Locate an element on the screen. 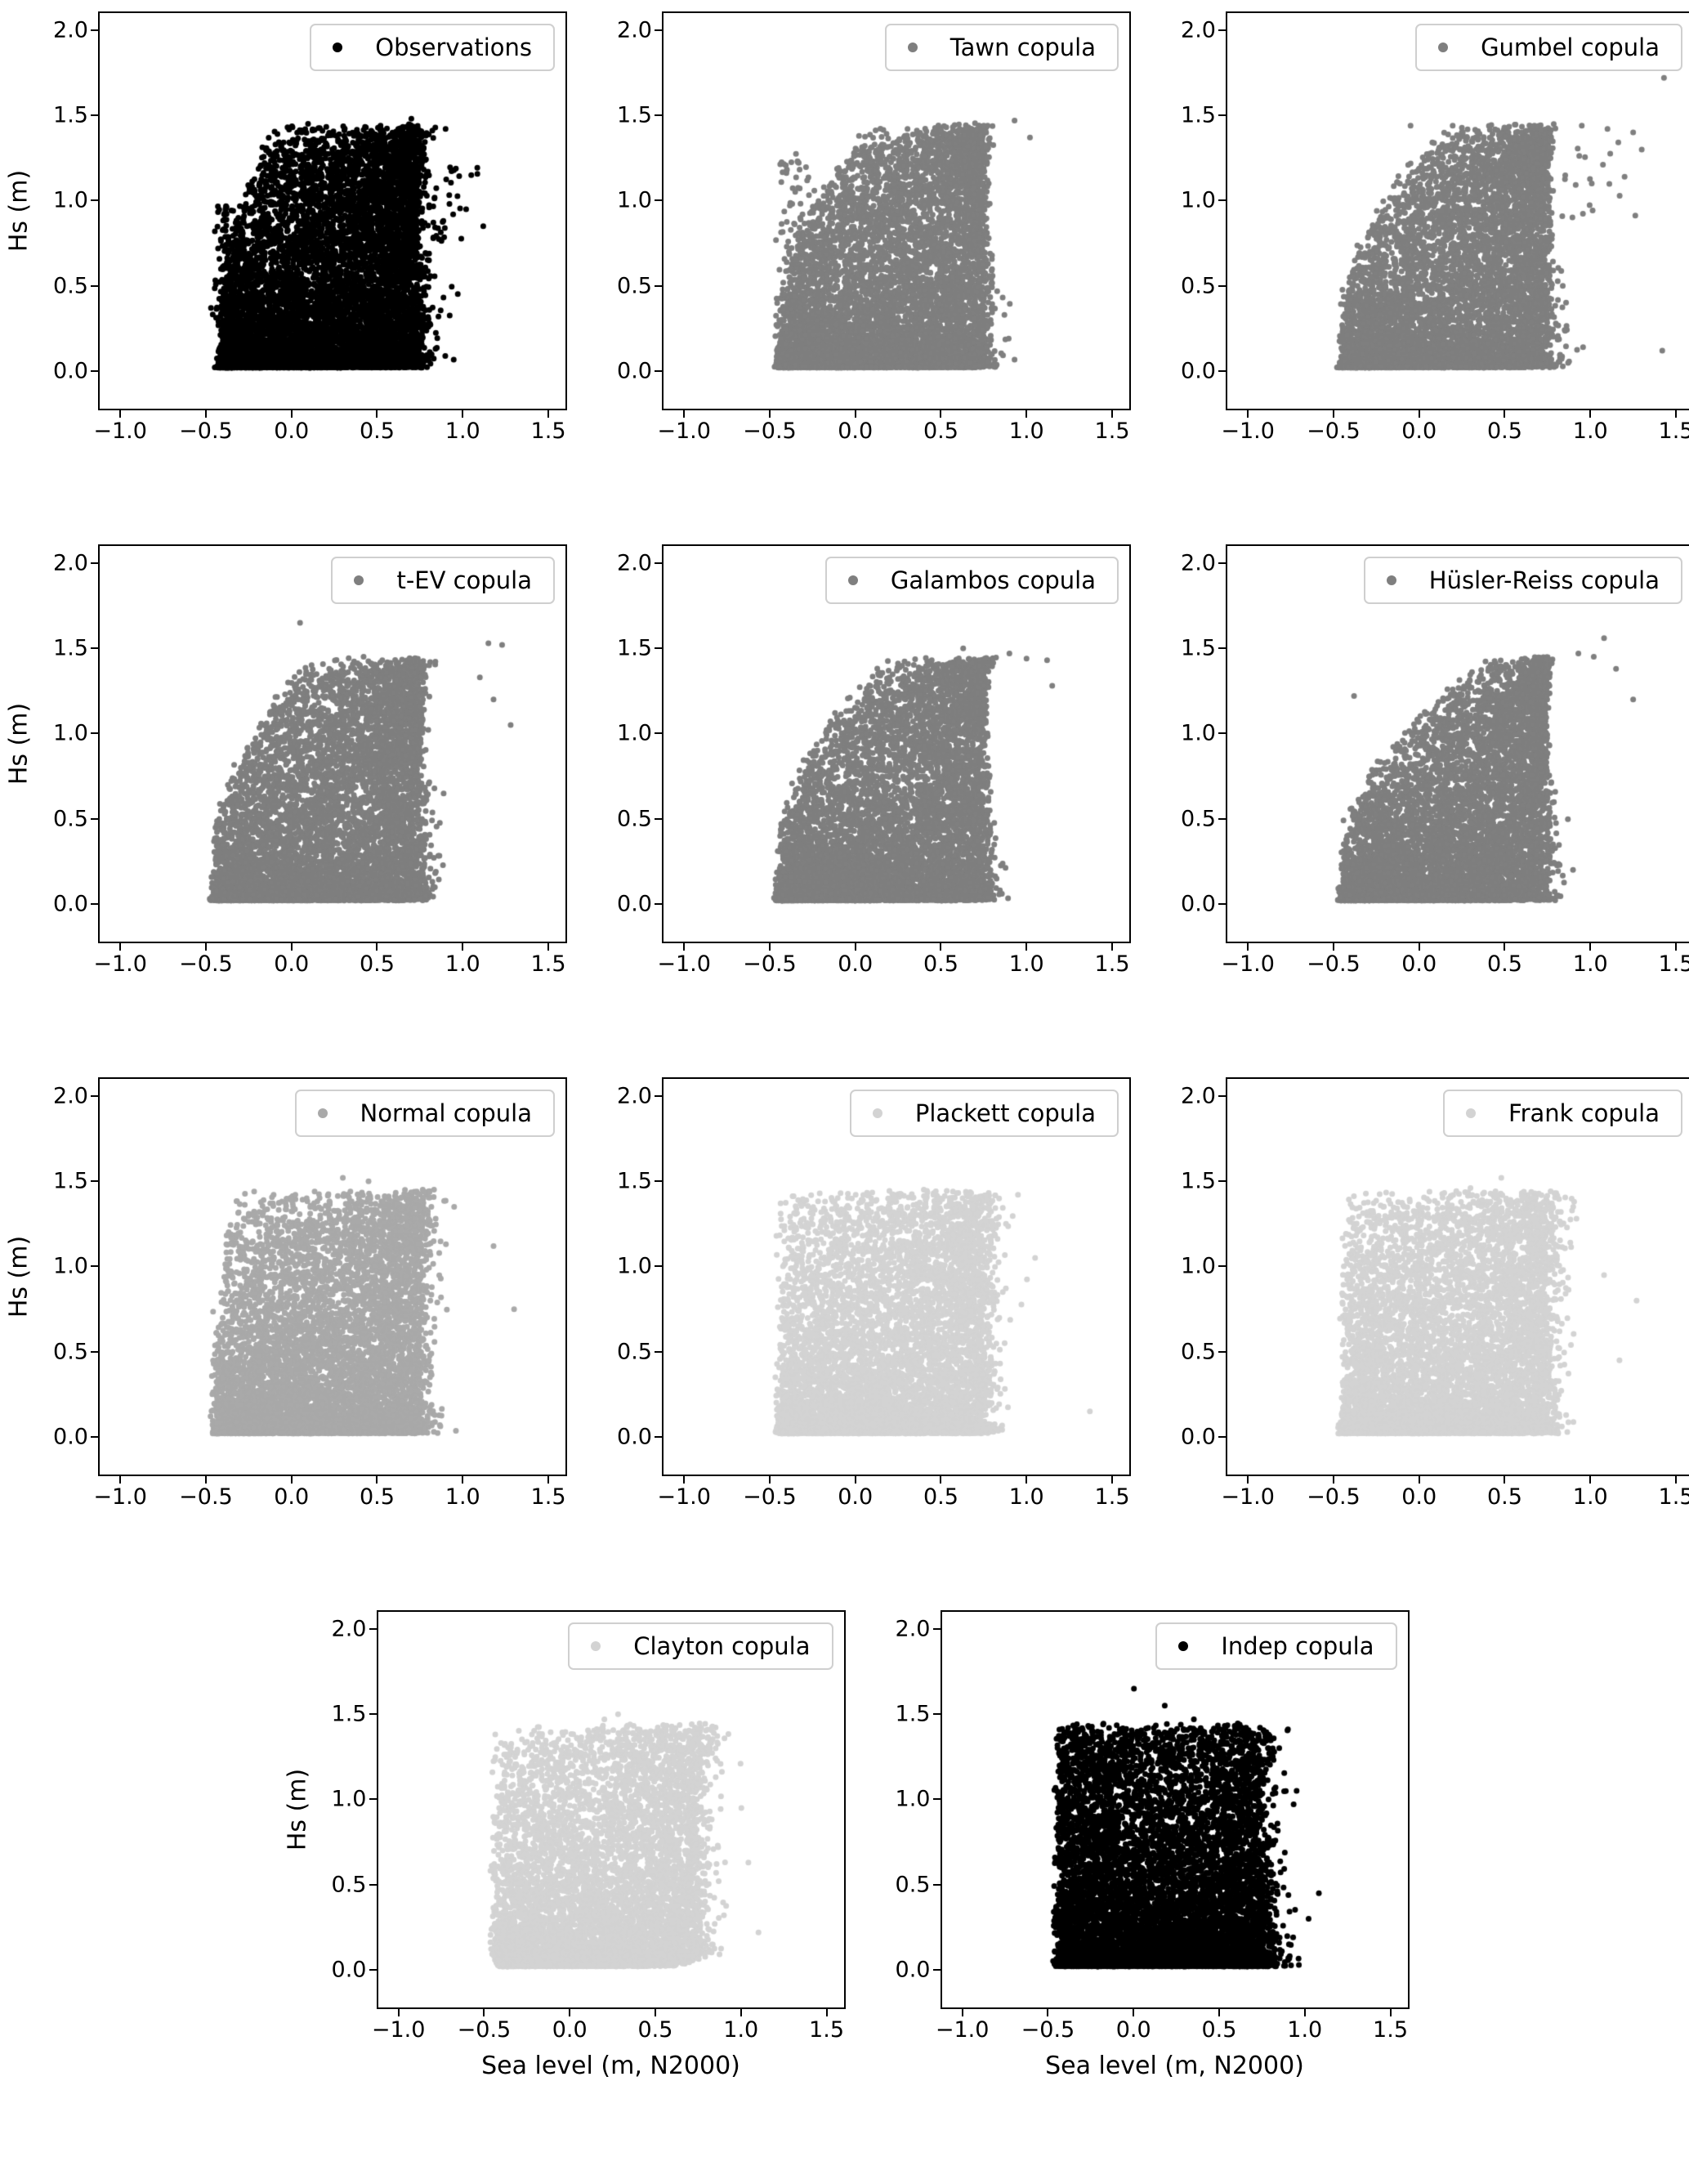 The width and height of the screenshot is (1689, 2184). legend-label: Observations is located at coordinates (453, 47).